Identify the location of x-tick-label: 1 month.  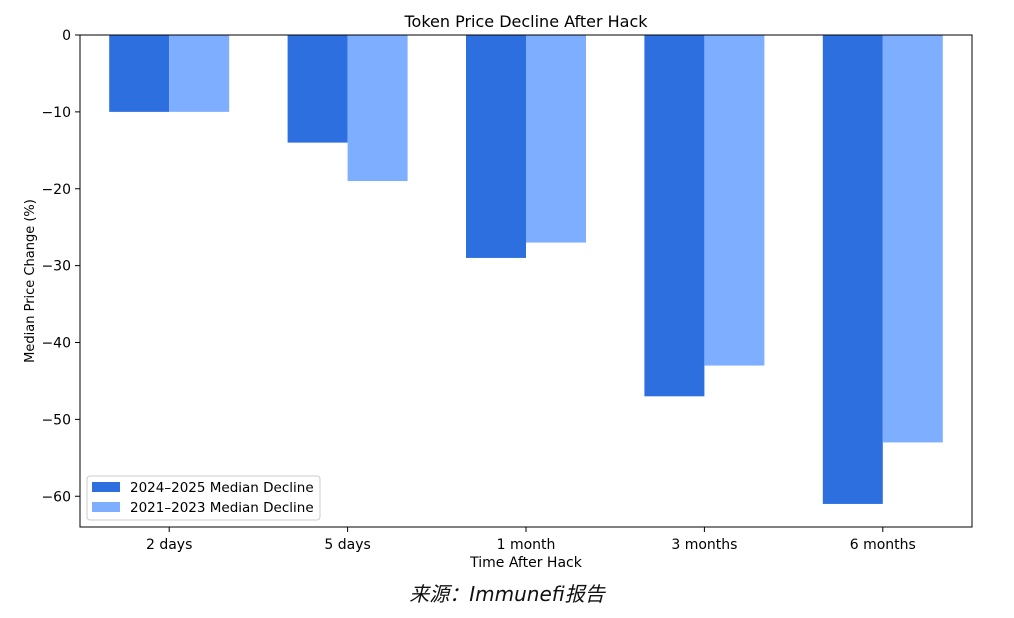
(526, 545).